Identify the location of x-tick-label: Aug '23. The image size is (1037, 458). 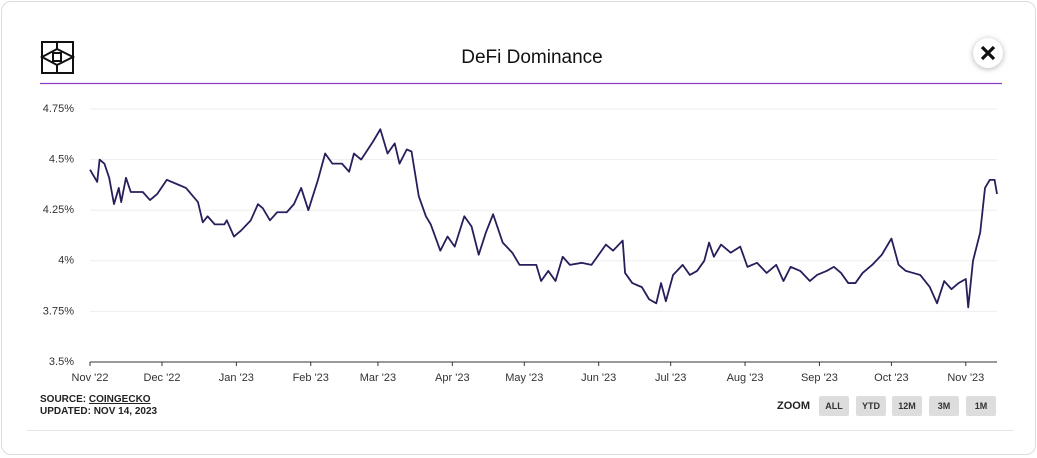
(745, 378).